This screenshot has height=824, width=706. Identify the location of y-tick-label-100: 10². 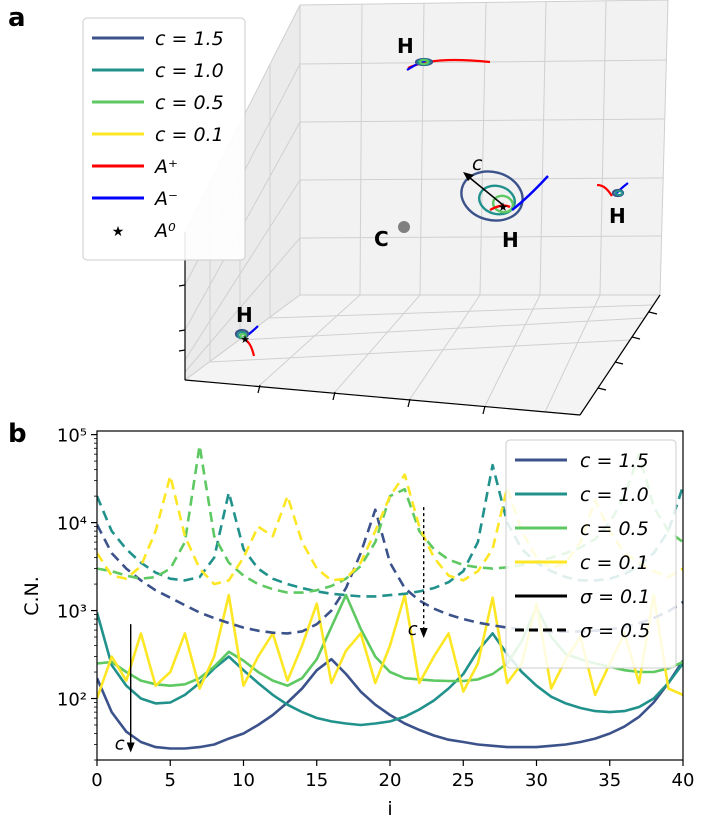
(72, 700).